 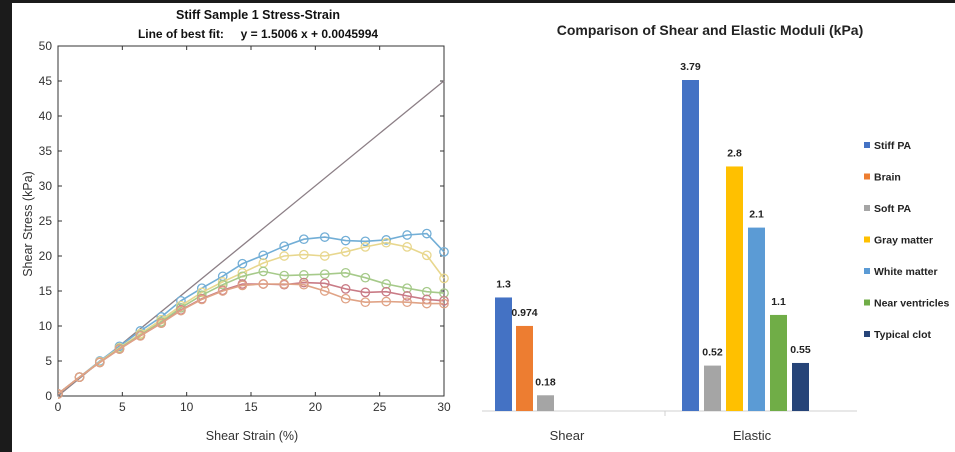 What do you see at coordinates (734, 153) in the screenshot?
I see `bar-data-label: 2.8` at bounding box center [734, 153].